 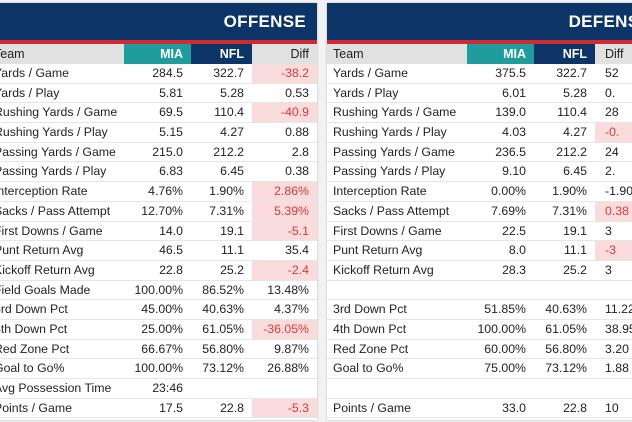 I want to click on mia-value: 8.0, so click(x=517, y=250).